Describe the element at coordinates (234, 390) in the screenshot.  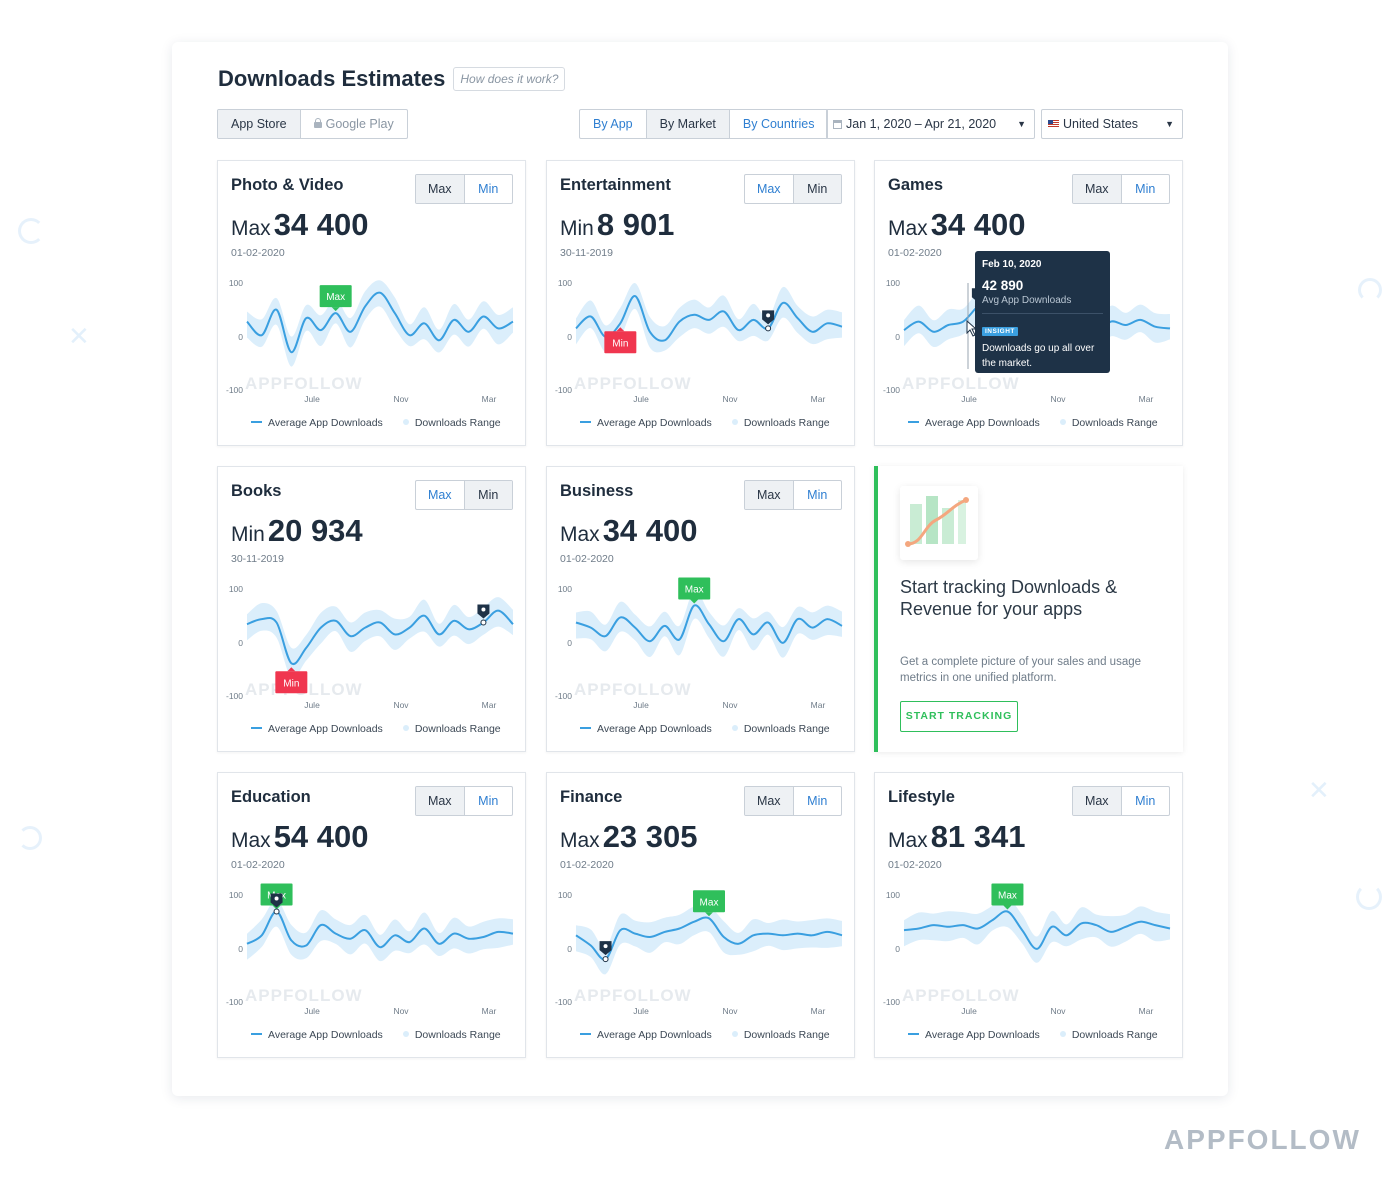
I see `y-tick-label: -100` at that location.